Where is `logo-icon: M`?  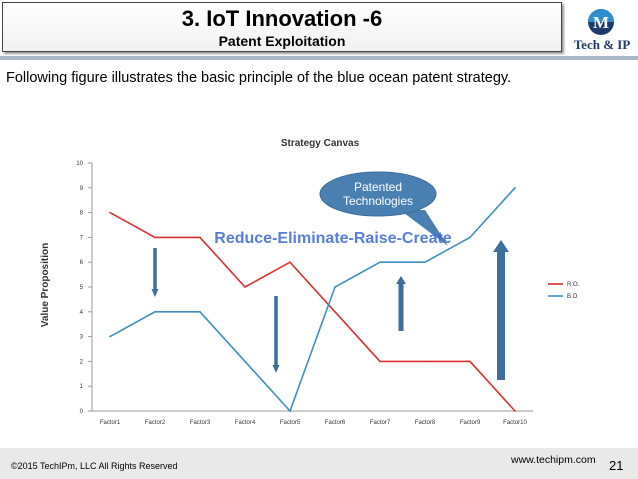 logo-icon: M is located at coordinates (601, 22).